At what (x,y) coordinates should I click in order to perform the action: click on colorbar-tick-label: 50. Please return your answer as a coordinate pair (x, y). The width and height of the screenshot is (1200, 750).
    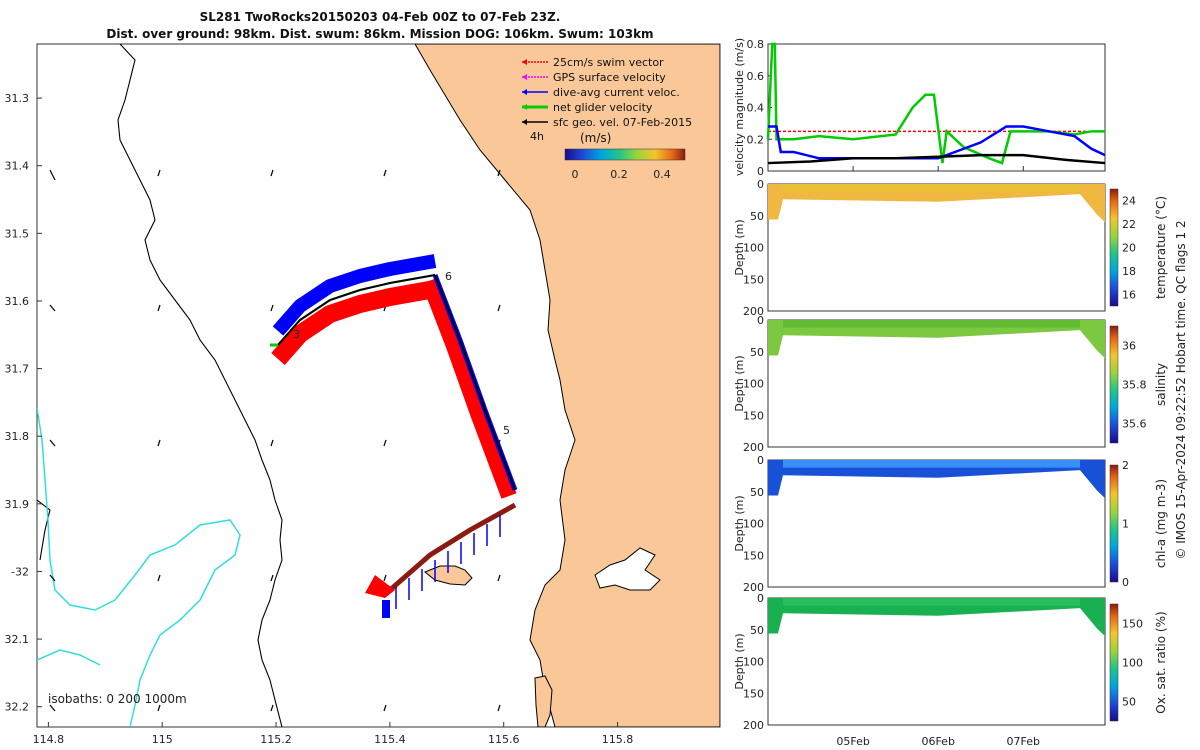
    Looking at the image, I should click on (1129, 702).